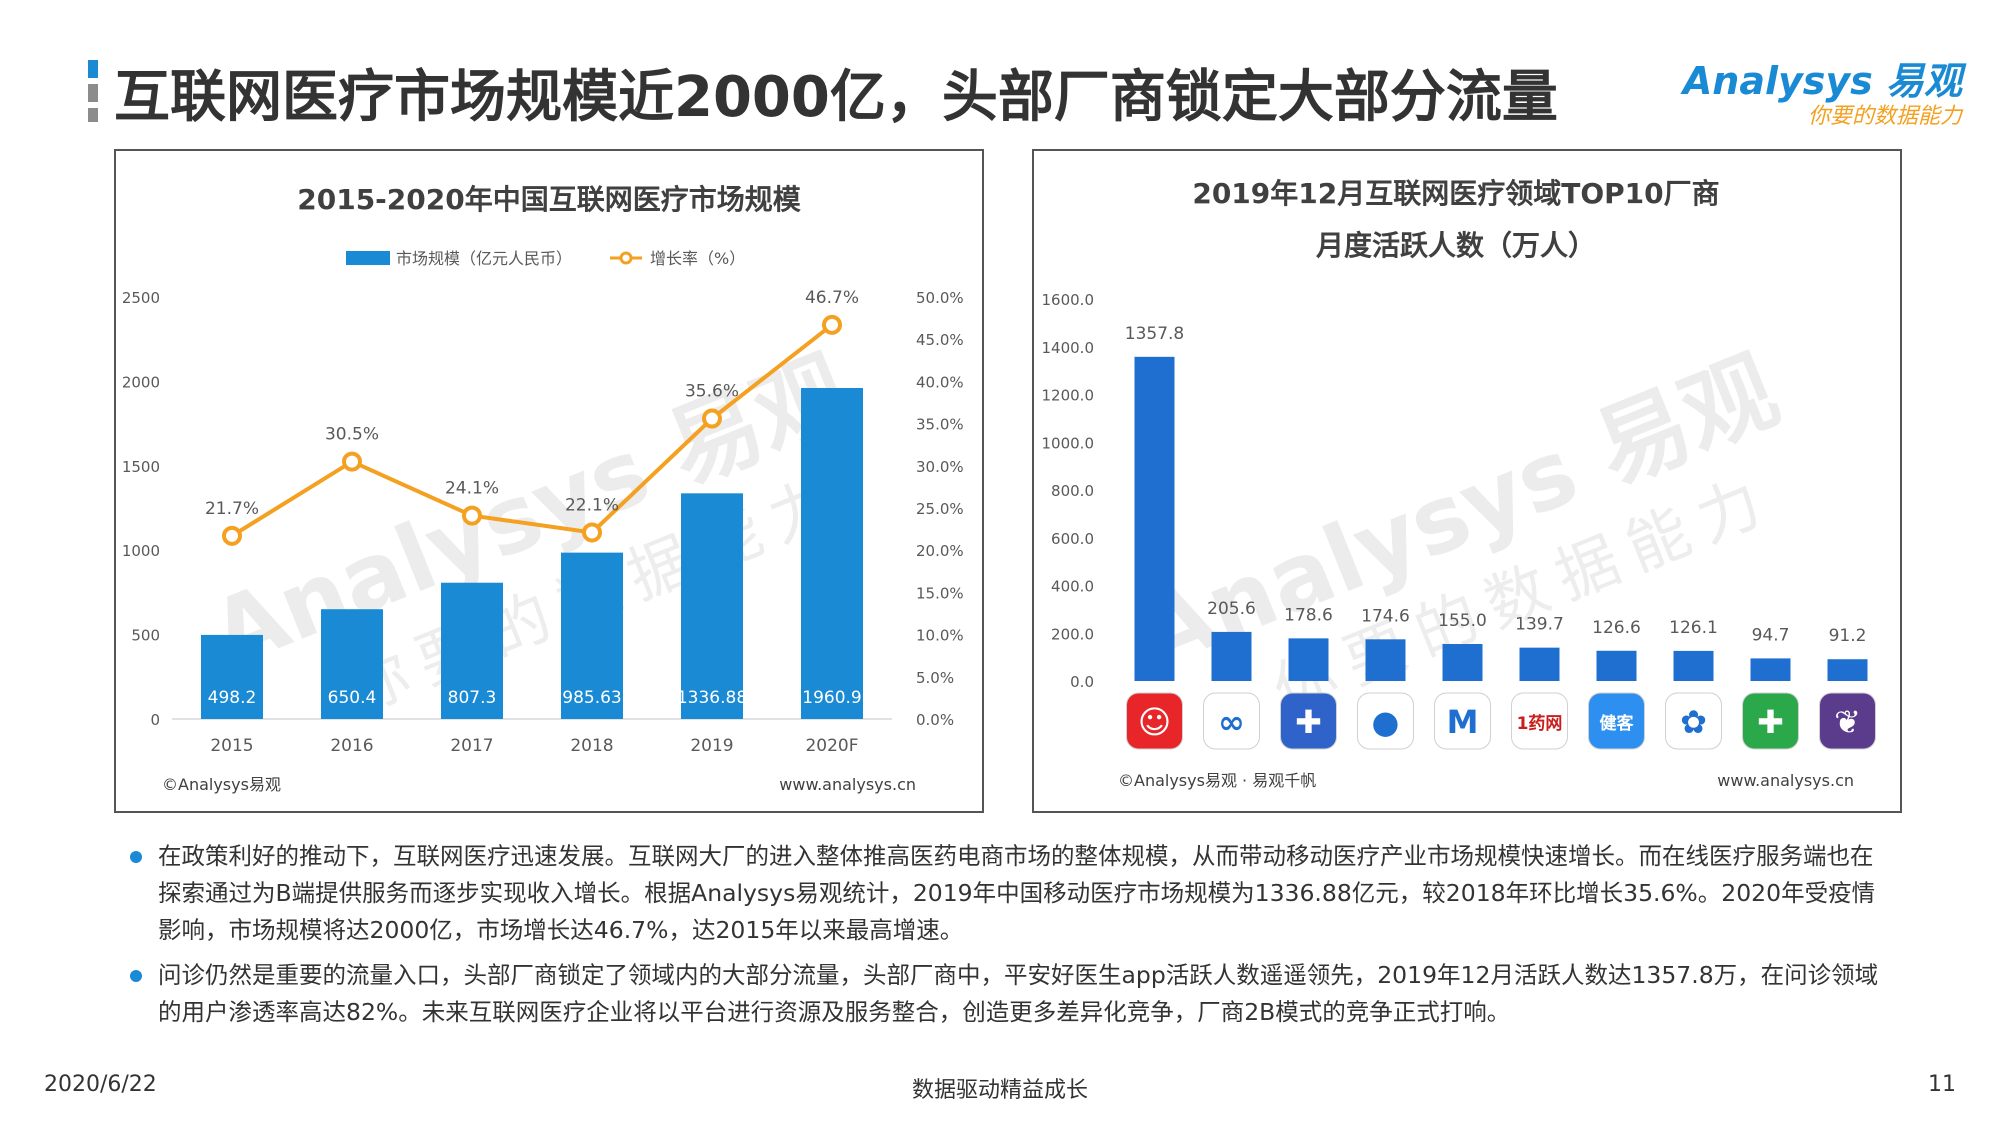 This screenshot has width=2000, height=1125. I want to click on source-left: ©Analysys易观, so click(221, 784).